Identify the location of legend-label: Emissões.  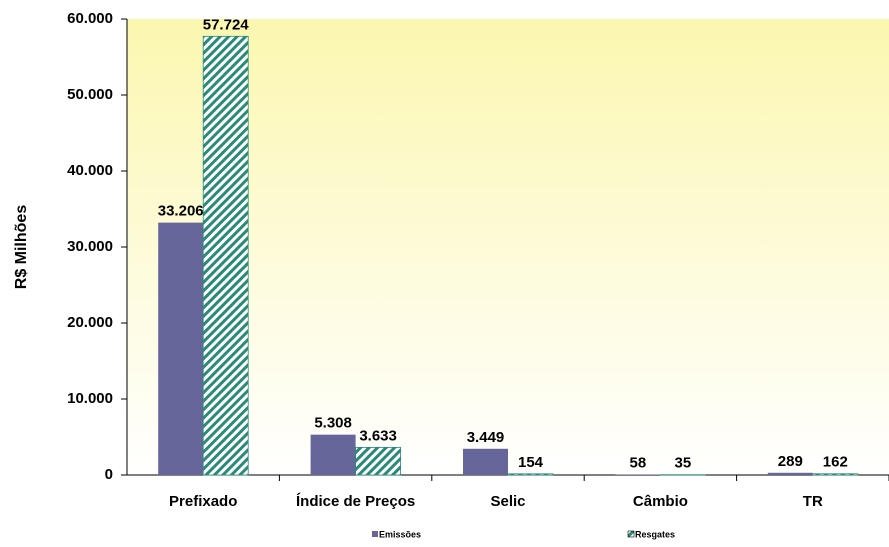
(400, 534).